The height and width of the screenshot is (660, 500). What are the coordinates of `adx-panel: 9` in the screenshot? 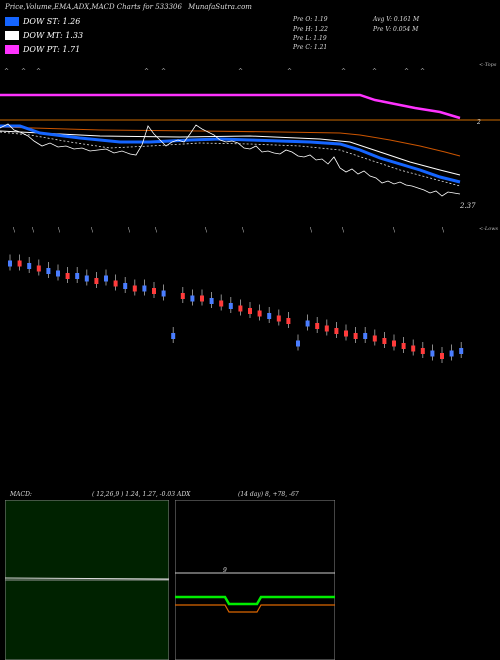 It's located at (255, 580).